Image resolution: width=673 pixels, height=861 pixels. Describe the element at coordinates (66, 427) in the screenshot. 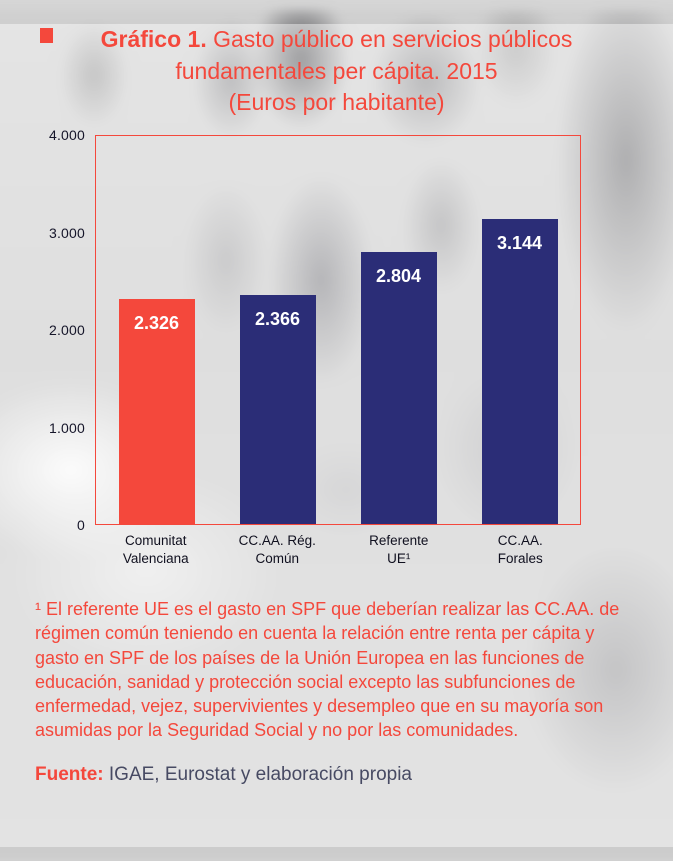

I see `y-tick-label: 1.000` at that location.